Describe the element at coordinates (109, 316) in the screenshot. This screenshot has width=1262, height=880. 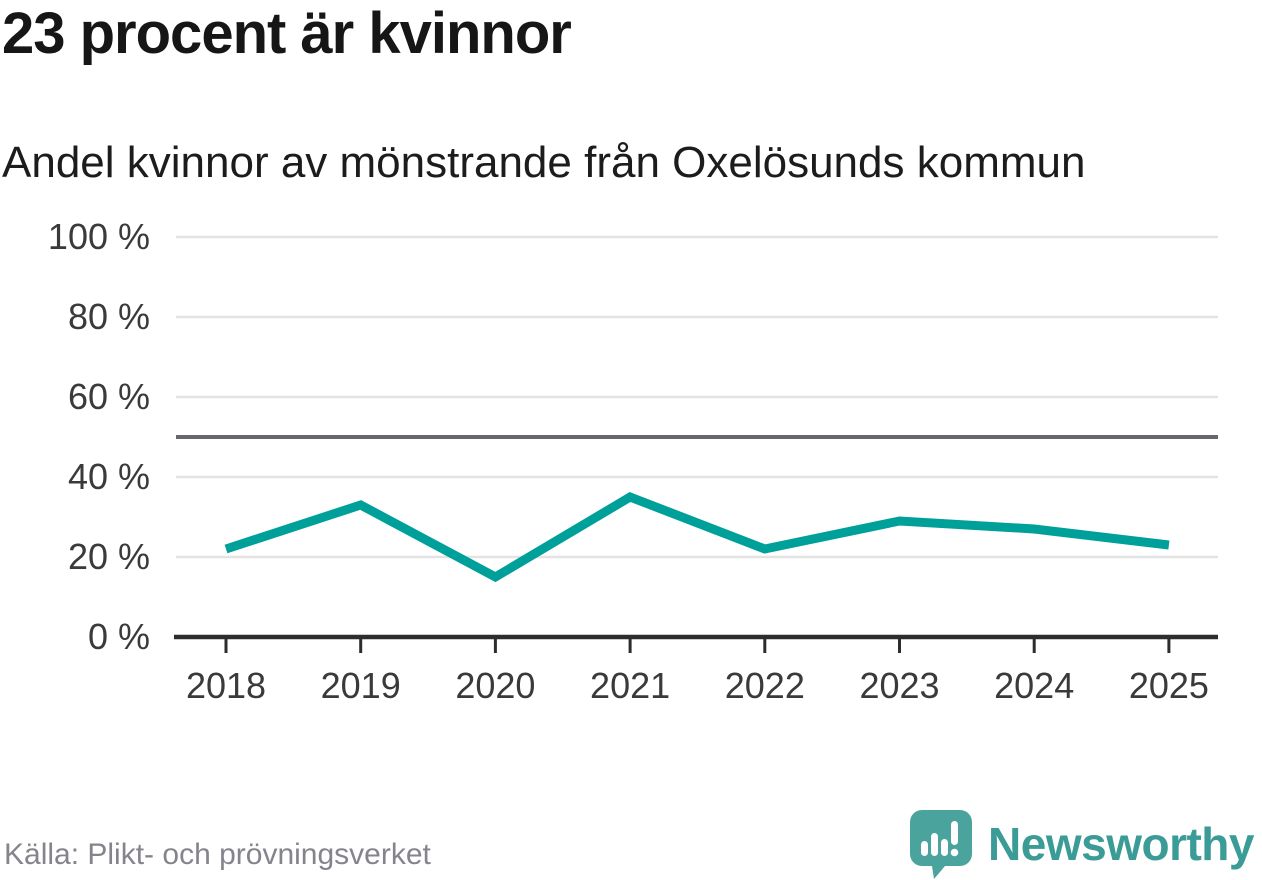
I see `y-tick-label-80: 80 %` at that location.